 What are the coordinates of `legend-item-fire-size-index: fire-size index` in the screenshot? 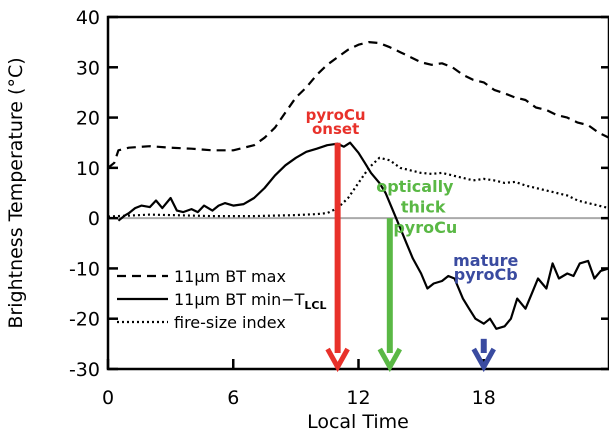 It's located at (201, 322).